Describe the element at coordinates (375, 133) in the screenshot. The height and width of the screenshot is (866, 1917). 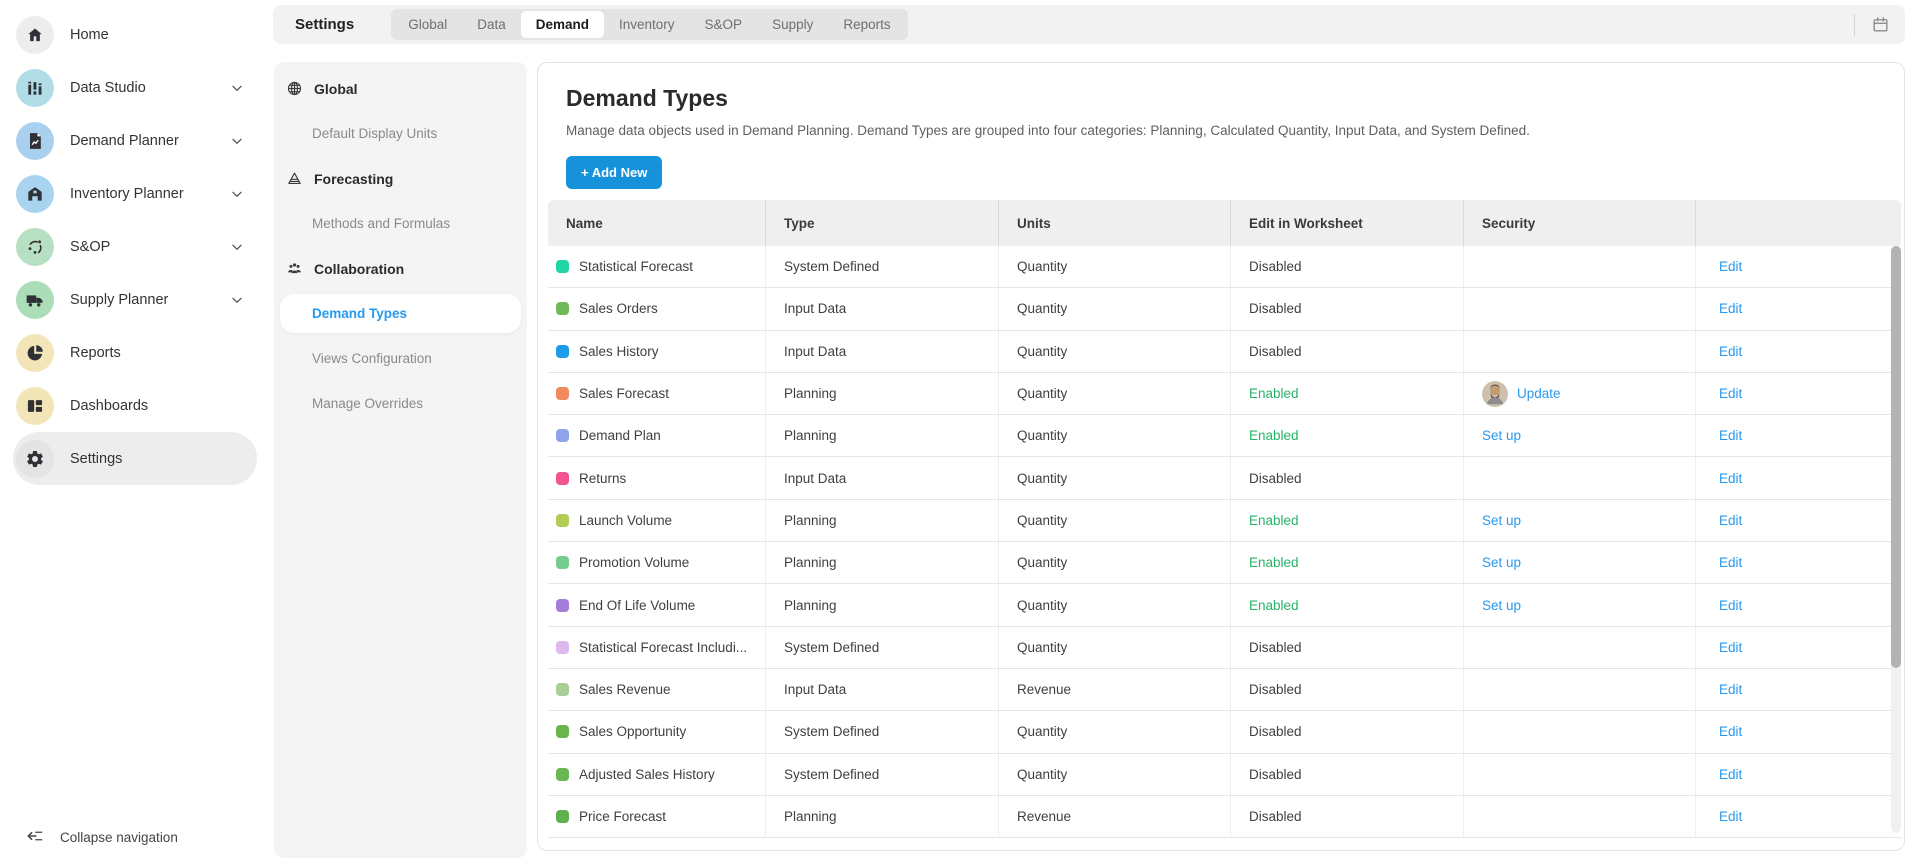
I see `settings-menu-item-default-display-units: Default Display Units` at that location.